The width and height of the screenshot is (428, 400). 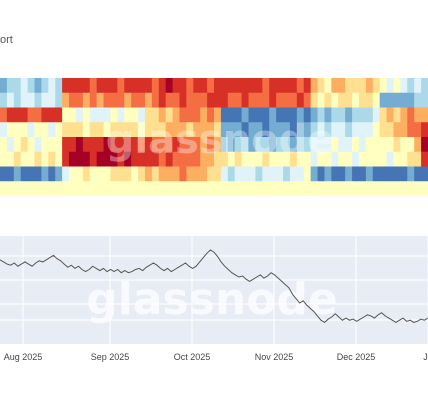 I want to click on x-tick-label: Nov 2025, so click(x=274, y=357).